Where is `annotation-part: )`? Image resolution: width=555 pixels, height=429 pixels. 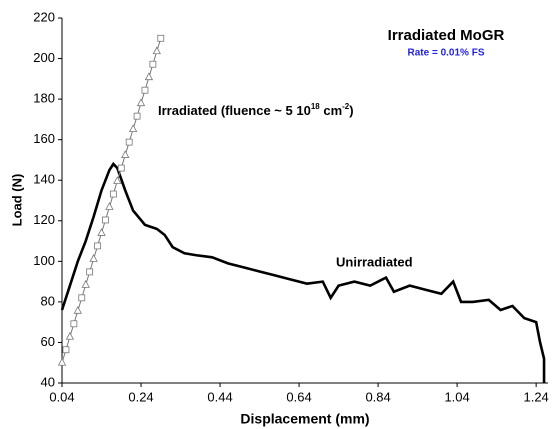
annotation-part: ) is located at coordinates (351, 110).